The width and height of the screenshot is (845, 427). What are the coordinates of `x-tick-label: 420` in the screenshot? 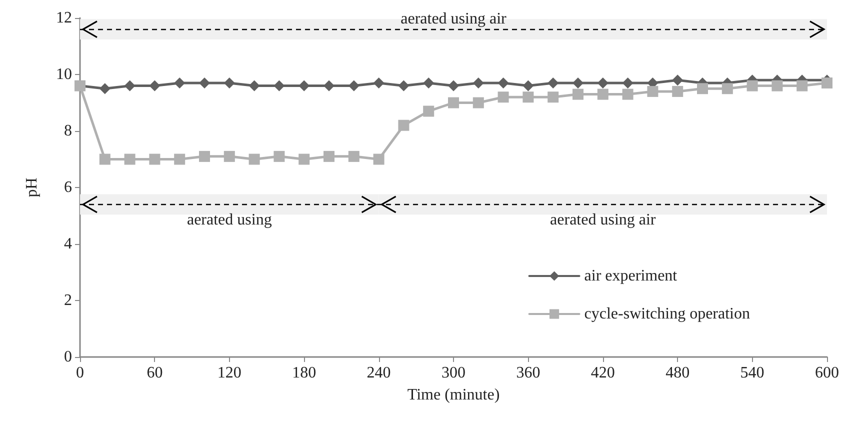 It's located at (602, 373).